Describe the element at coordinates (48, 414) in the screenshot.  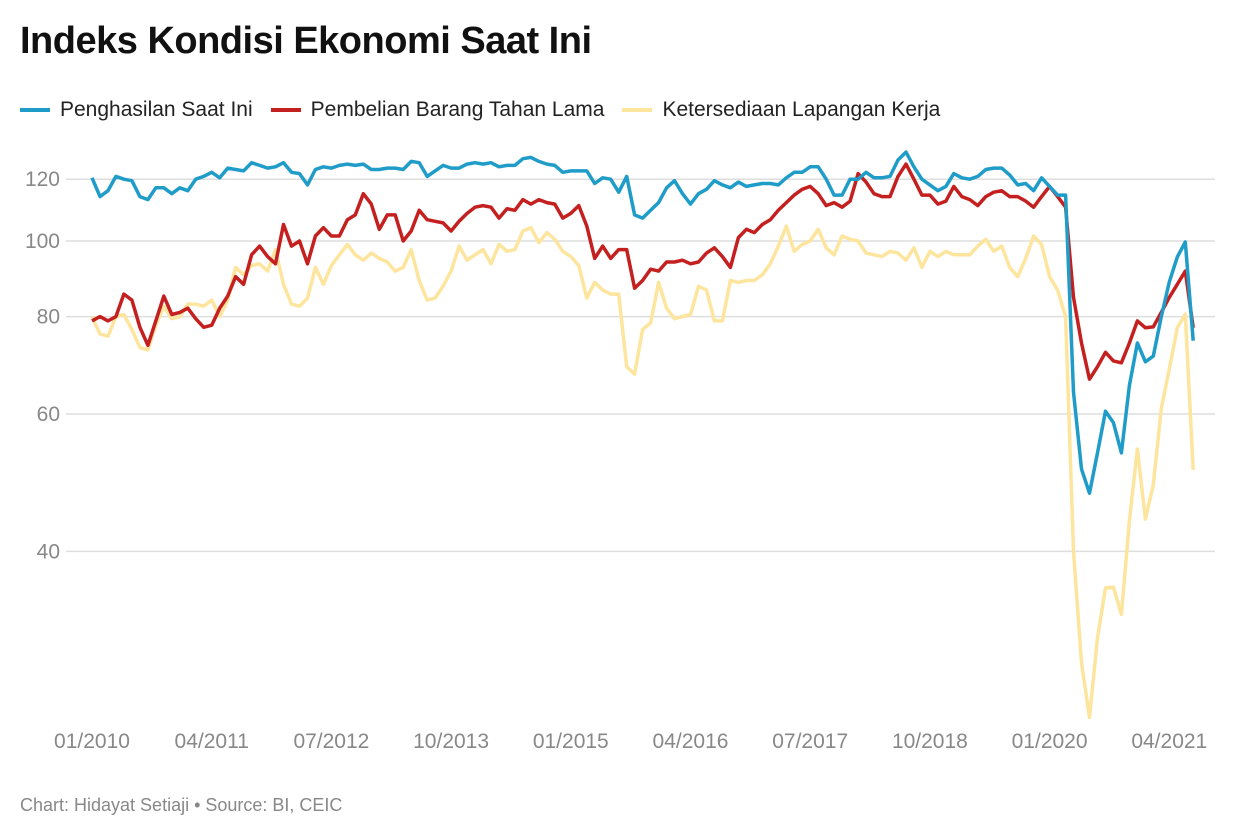
I see `y-tick-label: 60` at that location.